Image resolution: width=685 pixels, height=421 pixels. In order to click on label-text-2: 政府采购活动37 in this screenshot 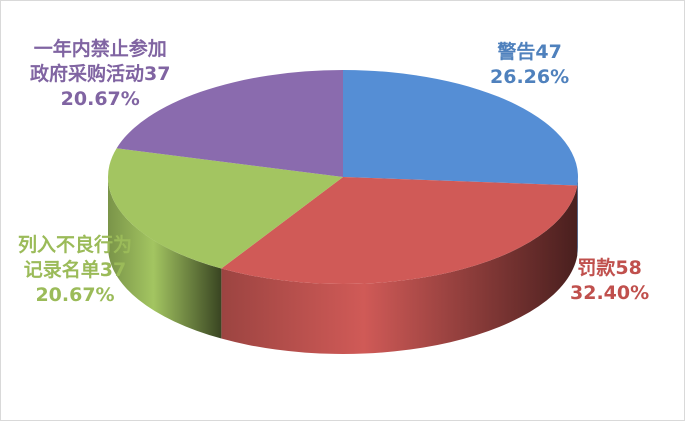, I will do `click(100, 74)`.